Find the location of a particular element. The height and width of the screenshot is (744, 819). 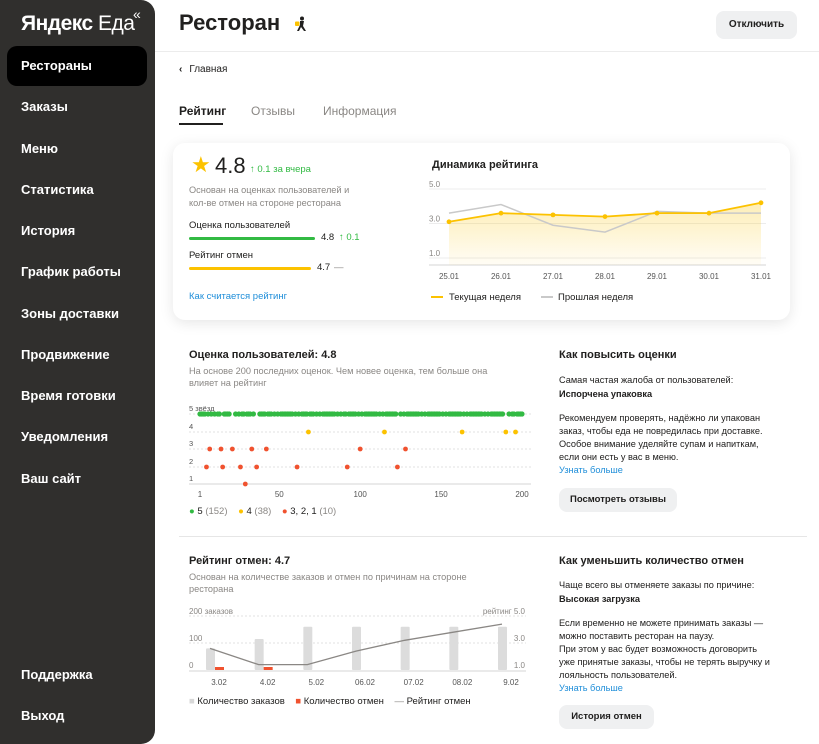

breadcrumb: ‹ Главная is located at coordinates (203, 69).